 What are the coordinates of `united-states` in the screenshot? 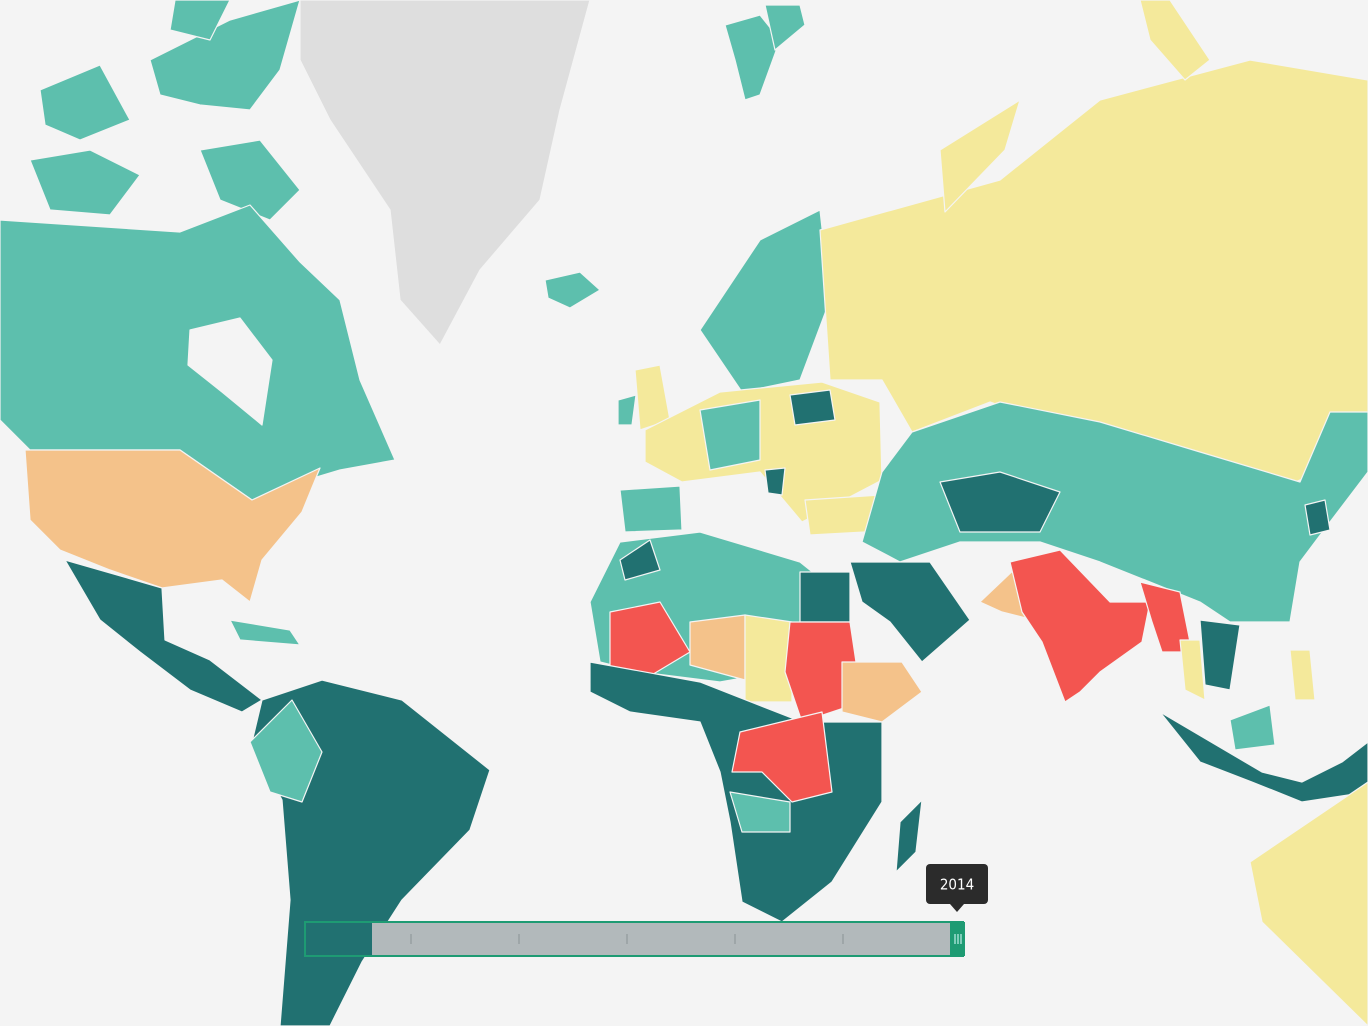 It's located at (172, 526).